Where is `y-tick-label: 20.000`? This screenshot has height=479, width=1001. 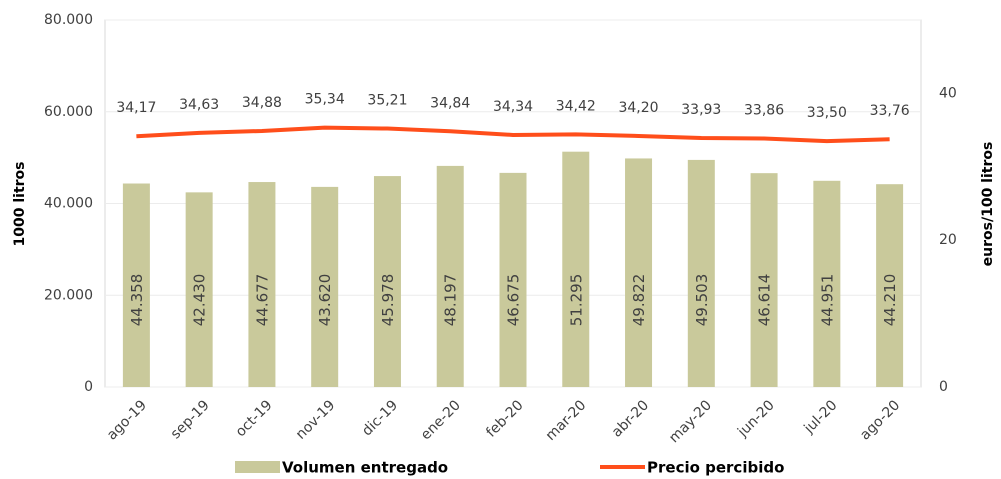
y-tick-label: 20.000 is located at coordinates (68, 295).